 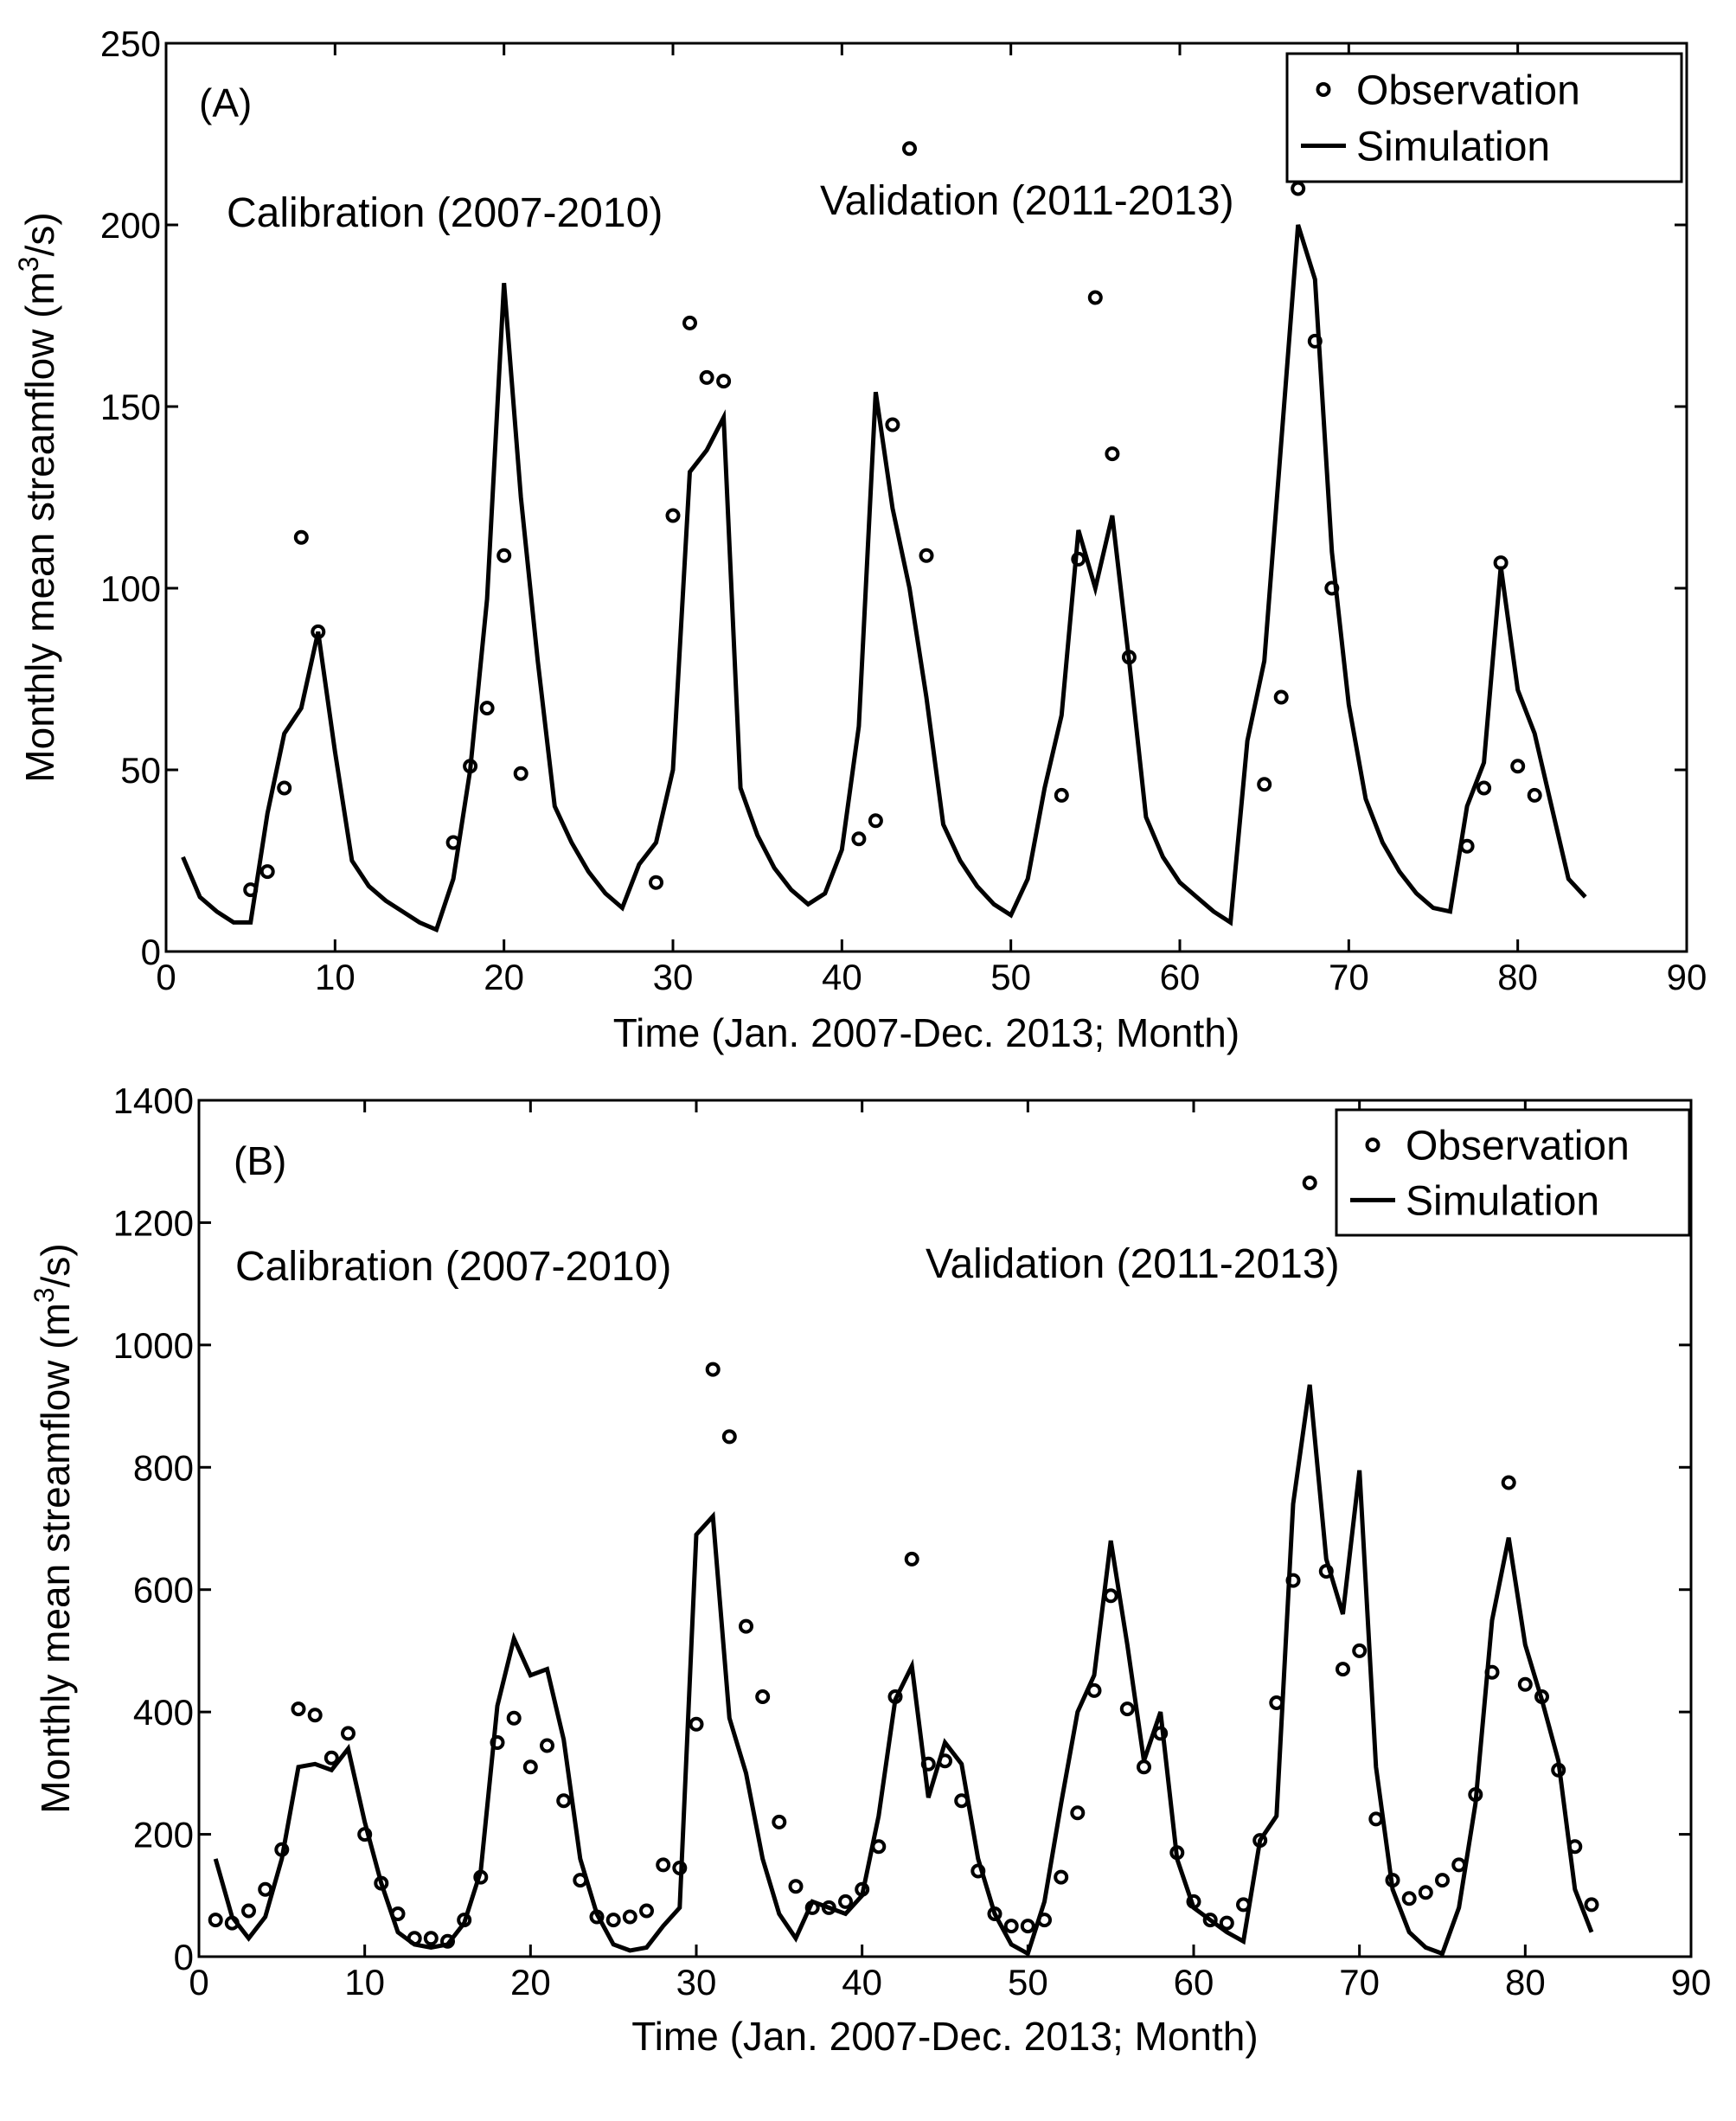 What do you see at coordinates (130, 44) in the screenshot?
I see `y-tick-label: 250` at bounding box center [130, 44].